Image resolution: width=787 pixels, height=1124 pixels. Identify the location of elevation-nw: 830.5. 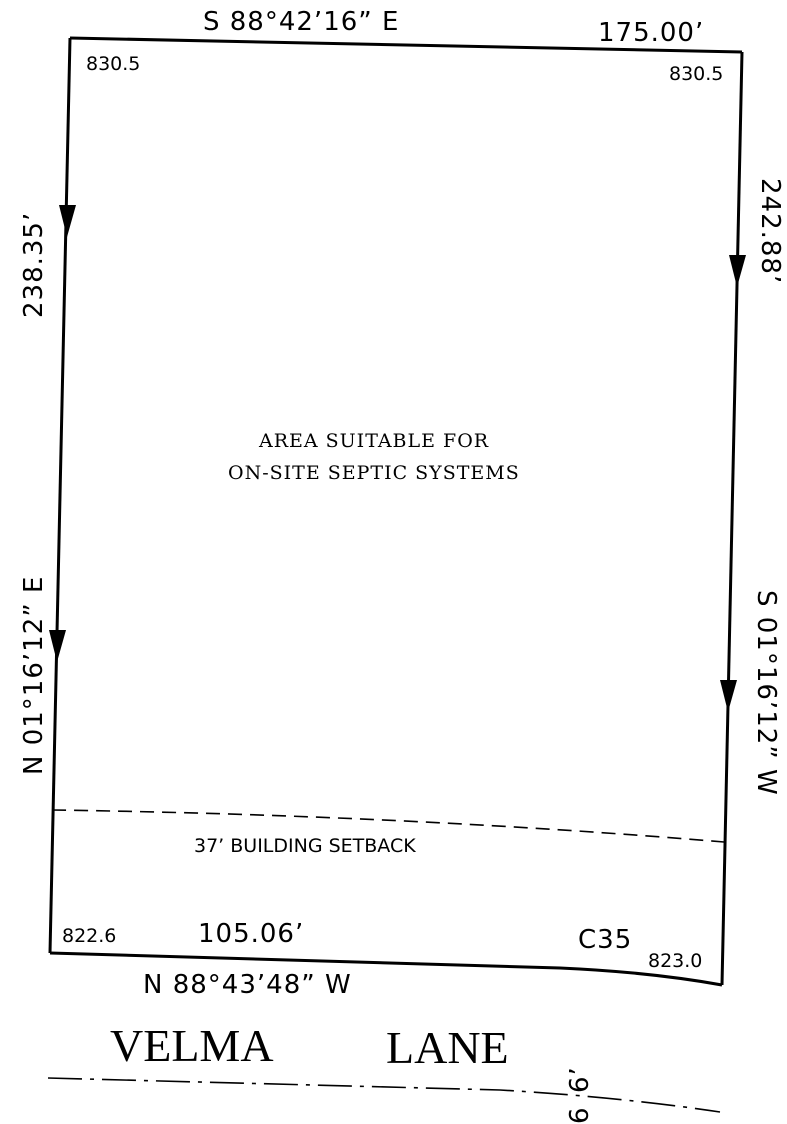
(113, 64).